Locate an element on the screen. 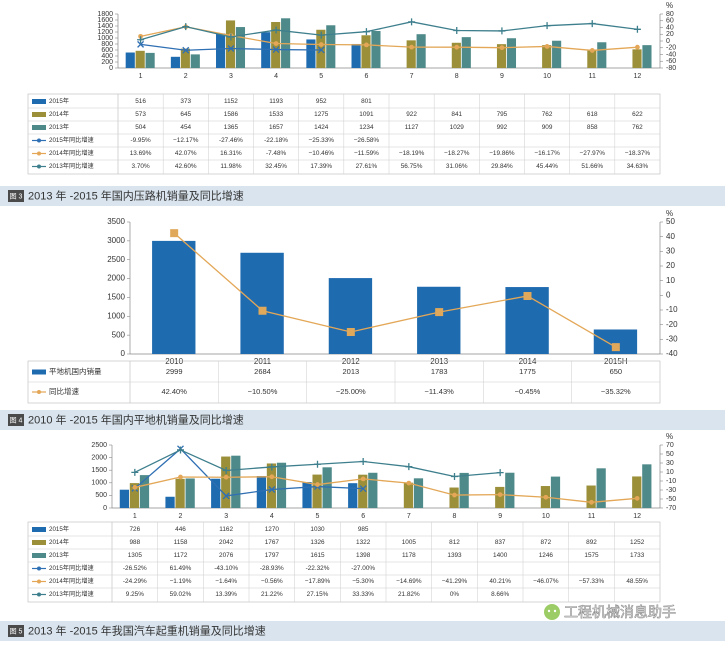  data-label: 1305 is located at coordinates (135, 555).